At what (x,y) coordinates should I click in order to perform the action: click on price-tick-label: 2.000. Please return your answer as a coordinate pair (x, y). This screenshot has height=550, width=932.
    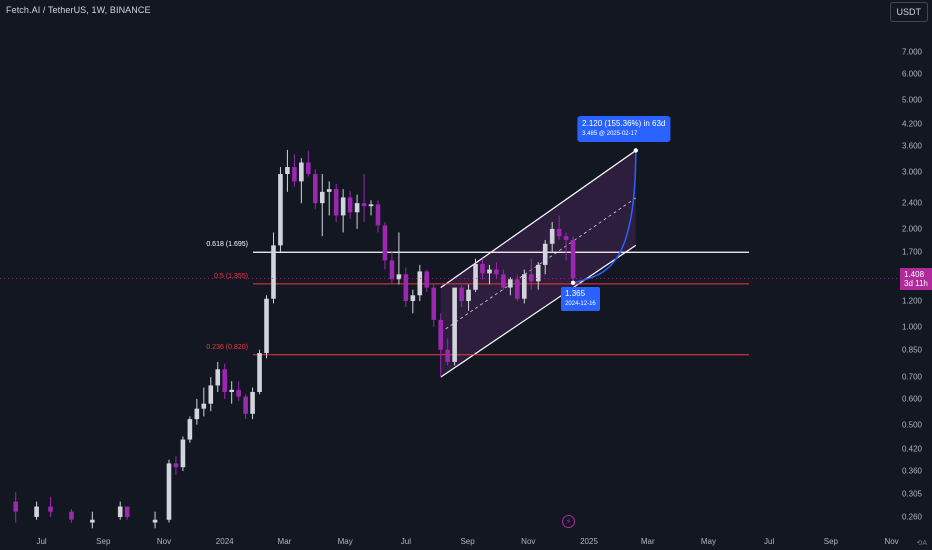
    Looking at the image, I should click on (911, 229).